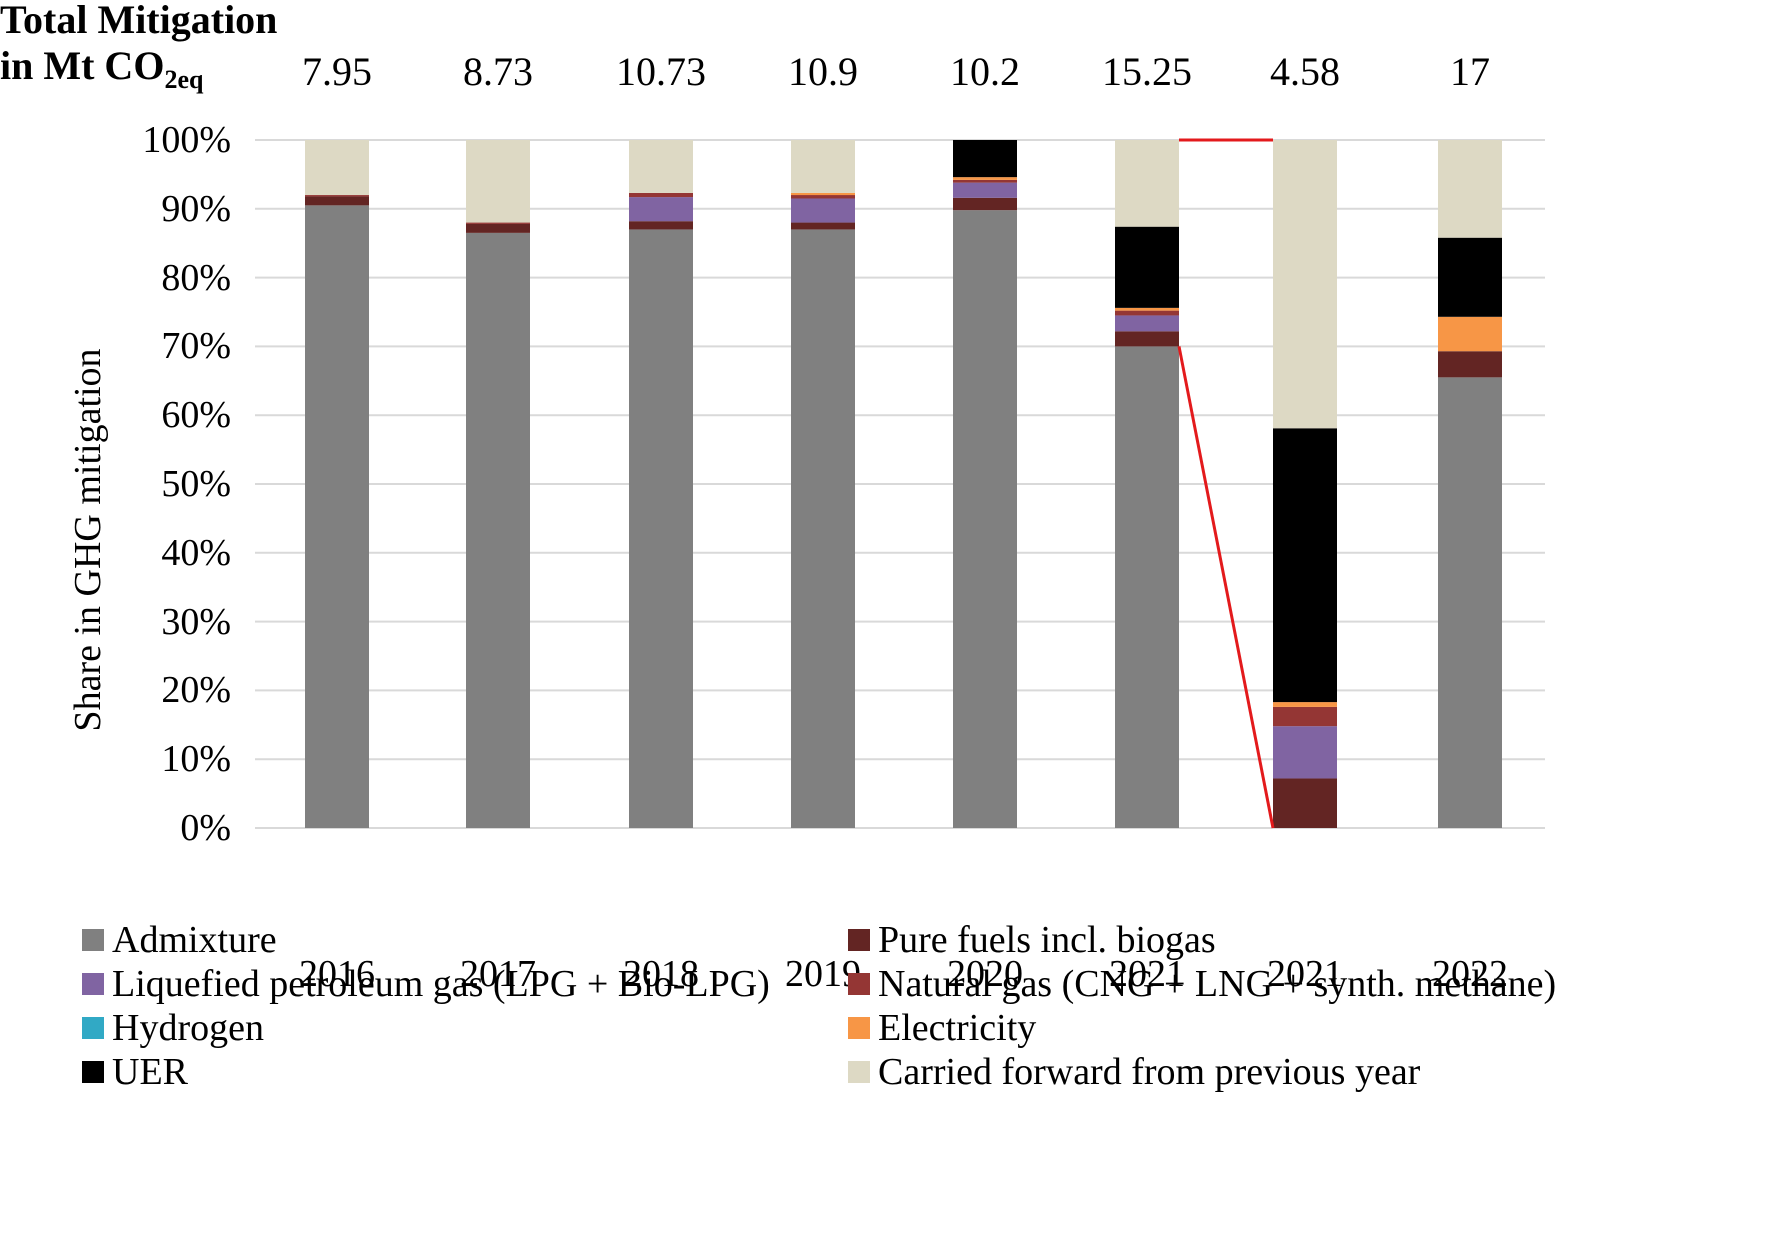  What do you see at coordinates (1149, 1072) in the screenshot?
I see `legend-label: Carried forward from previous year` at bounding box center [1149, 1072].